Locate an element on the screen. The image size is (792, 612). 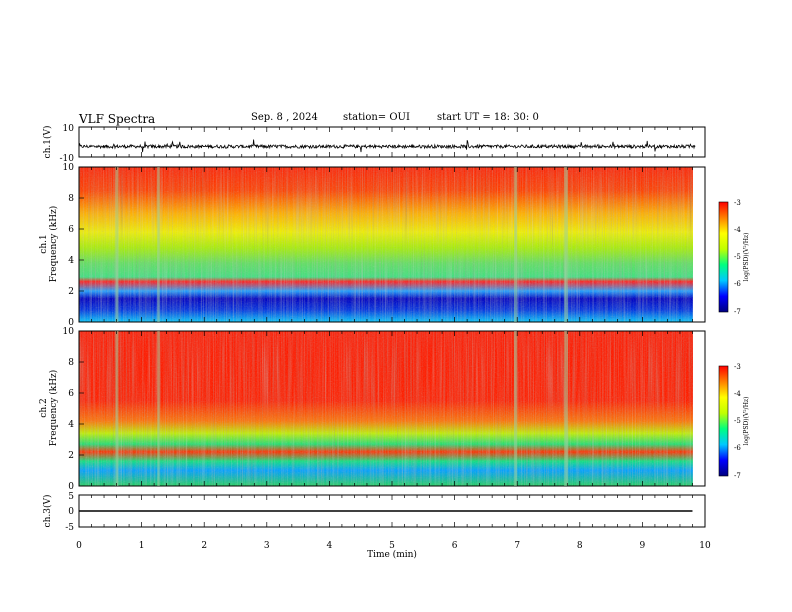
colorbar-ch1-tick-4: -6 is located at coordinates (737, 284).